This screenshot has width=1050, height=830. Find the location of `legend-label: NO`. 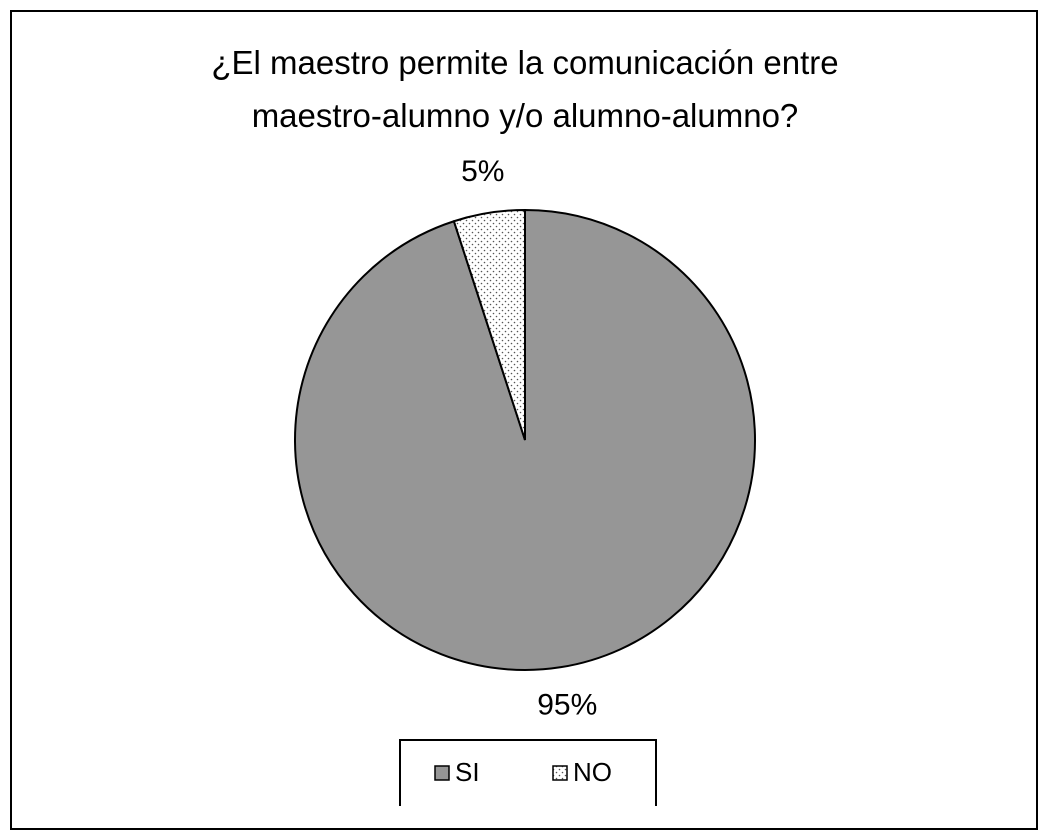

legend-label: NO is located at coordinates (592, 772).